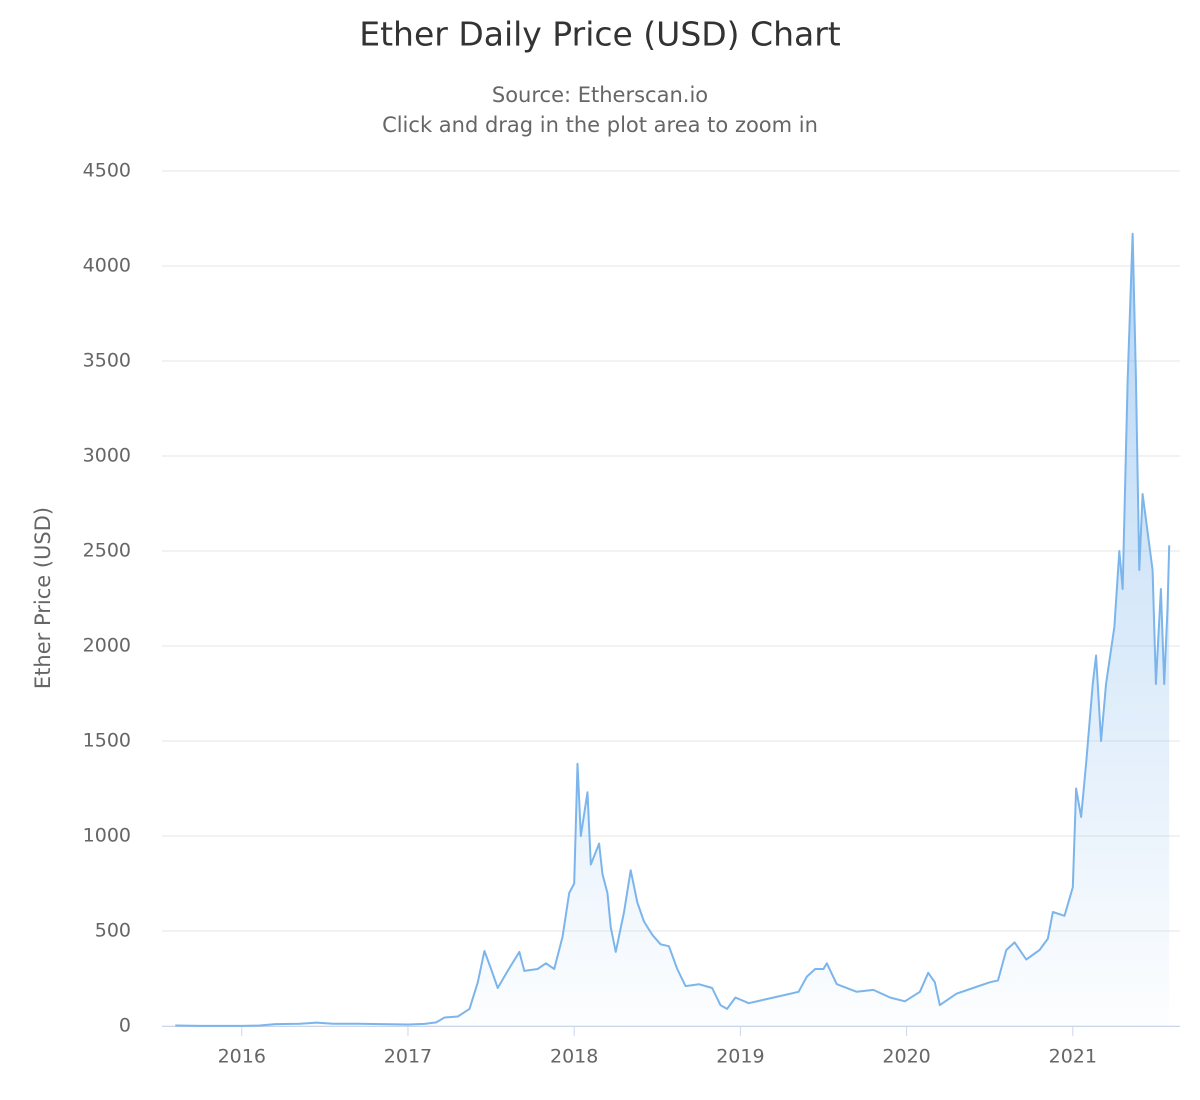  What do you see at coordinates (600, 34) in the screenshot?
I see `chart-title: Ether Daily Price (USD) Chart` at bounding box center [600, 34].